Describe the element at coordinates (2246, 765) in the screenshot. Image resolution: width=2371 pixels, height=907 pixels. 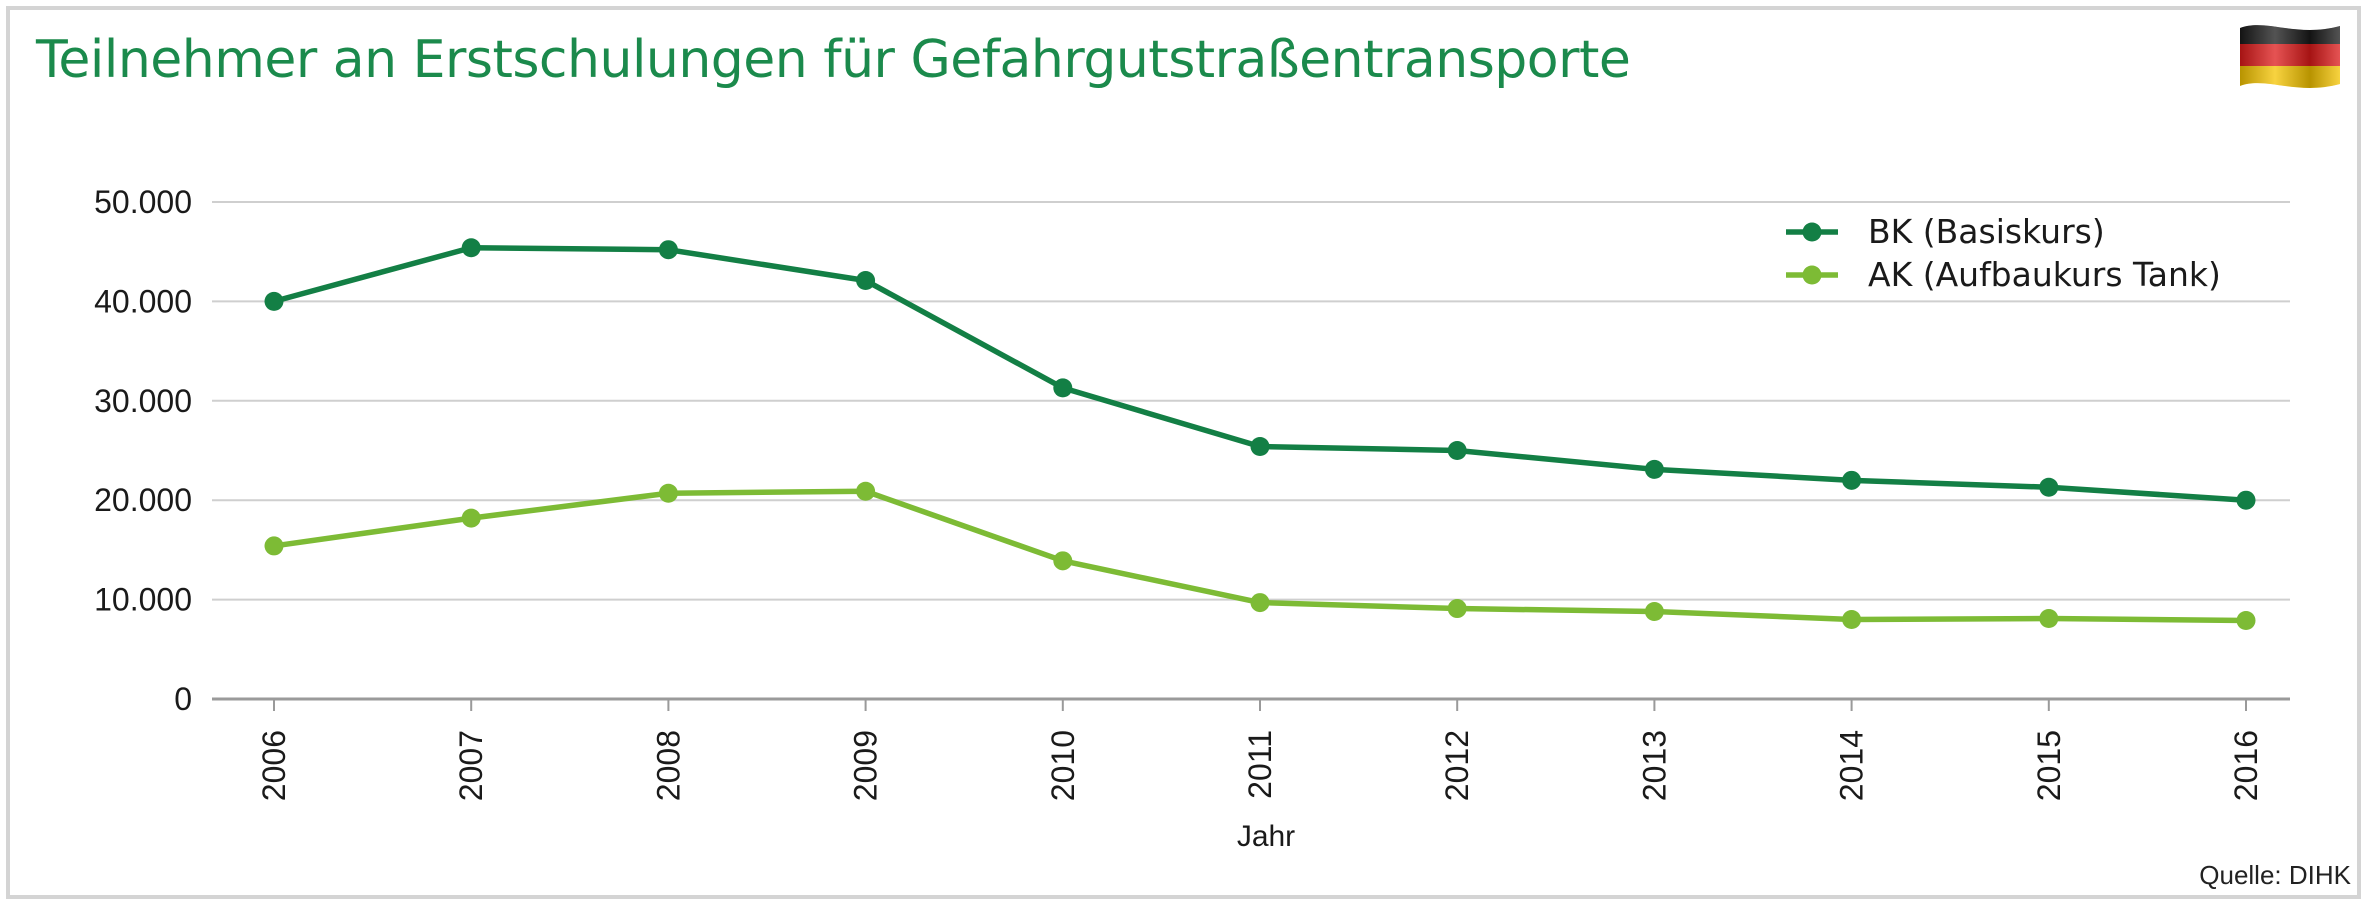
I see `x-tick-label: 2016` at that location.